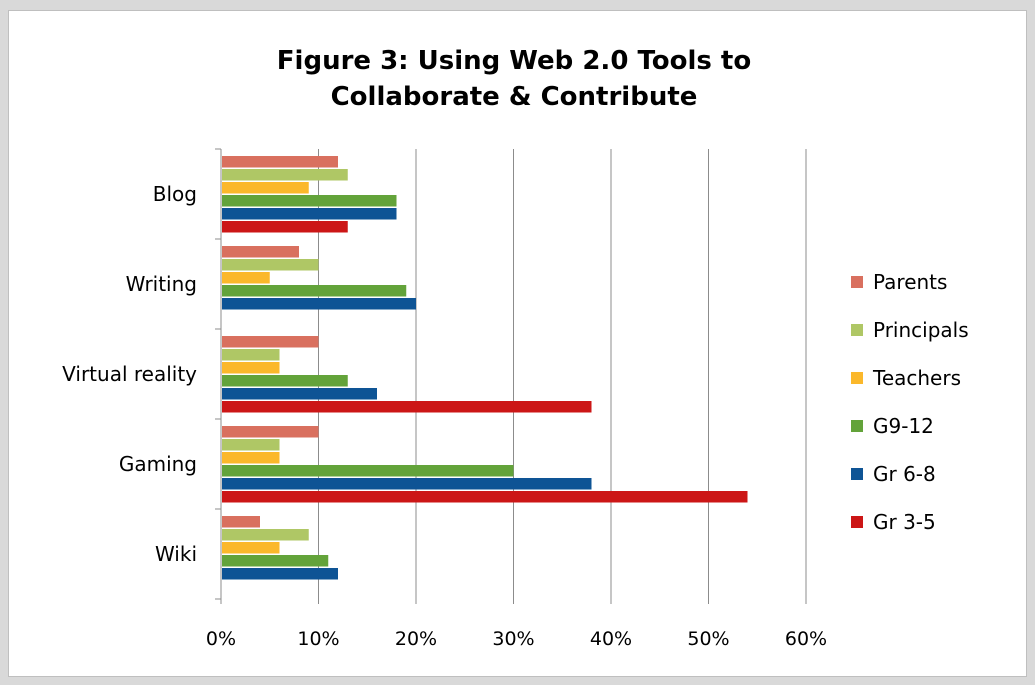 This screenshot has height=685, width=1035. Describe the element at coordinates (176, 554) in the screenshot. I see `category-label: Wiki` at that location.